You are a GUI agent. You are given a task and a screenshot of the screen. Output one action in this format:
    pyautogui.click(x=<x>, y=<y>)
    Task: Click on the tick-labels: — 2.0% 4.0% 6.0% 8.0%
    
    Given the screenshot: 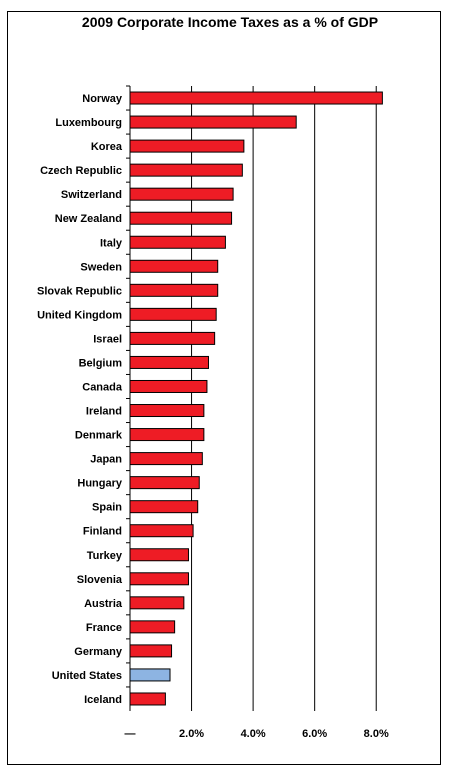 What is the action you would take?
    pyautogui.click(x=257, y=734)
    